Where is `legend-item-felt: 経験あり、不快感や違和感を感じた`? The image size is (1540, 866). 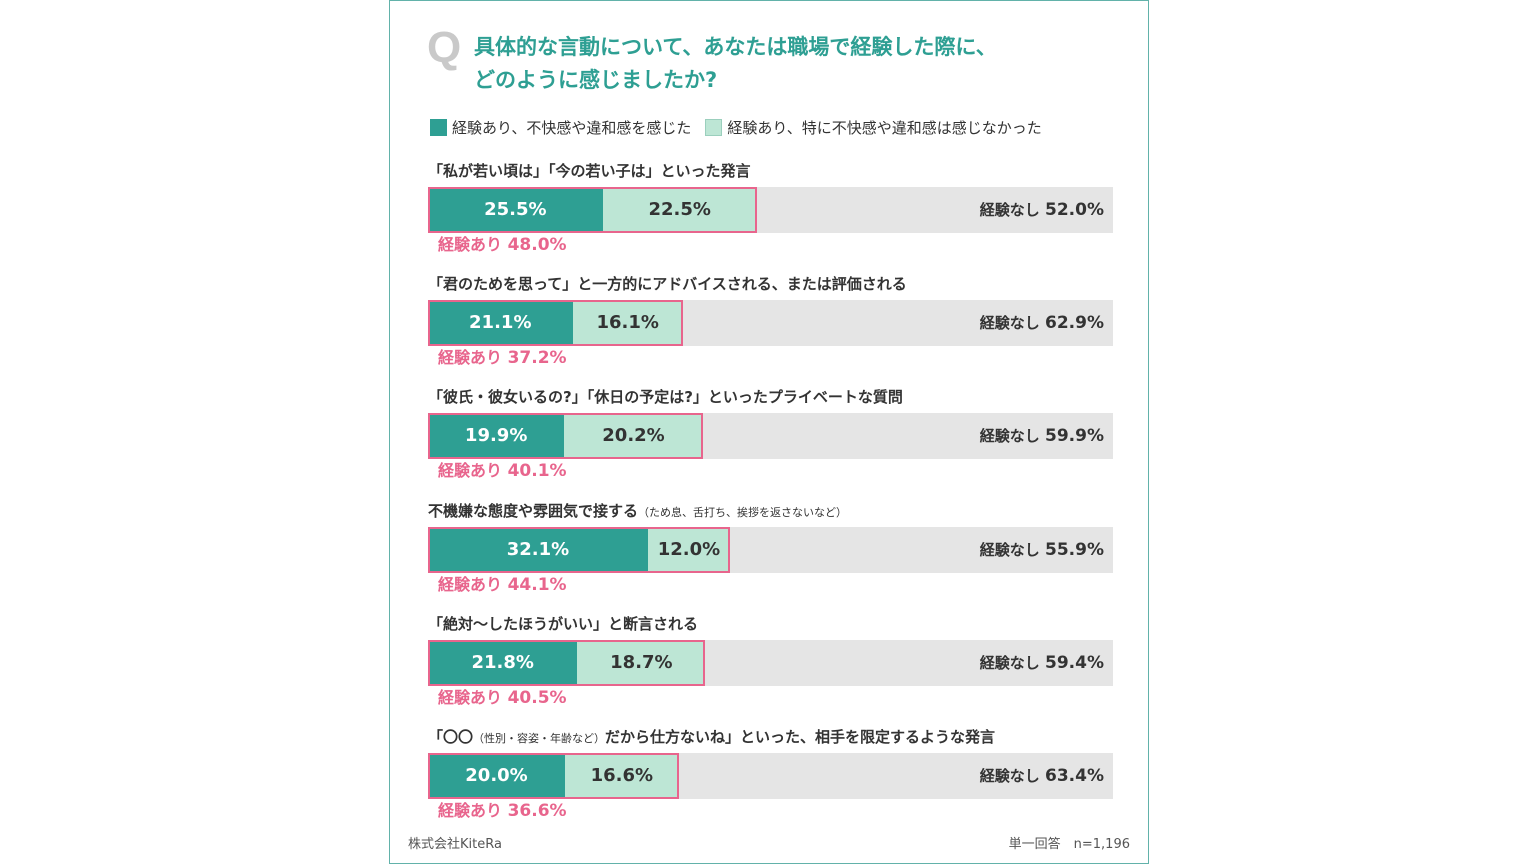 legend-item-felt: 経験あり、不快感や違和感を感じた is located at coordinates (560, 127).